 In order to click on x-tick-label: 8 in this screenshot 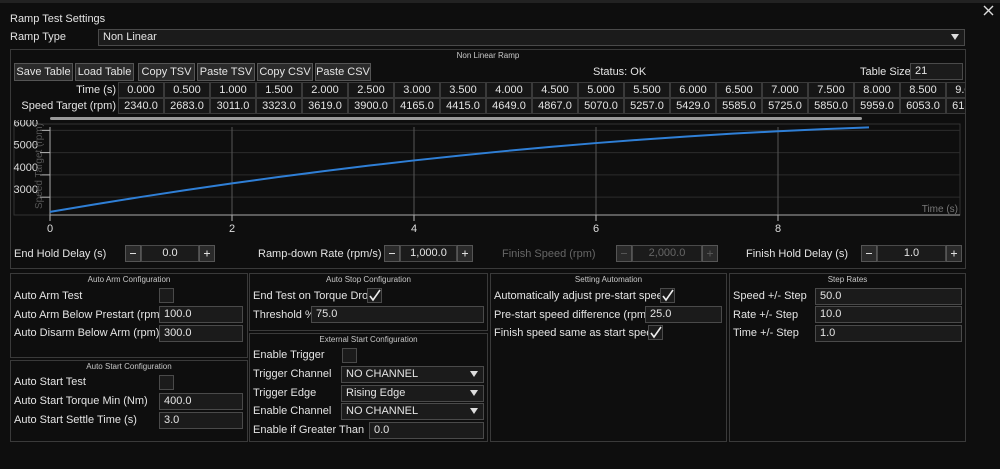, I will do `click(778, 229)`.